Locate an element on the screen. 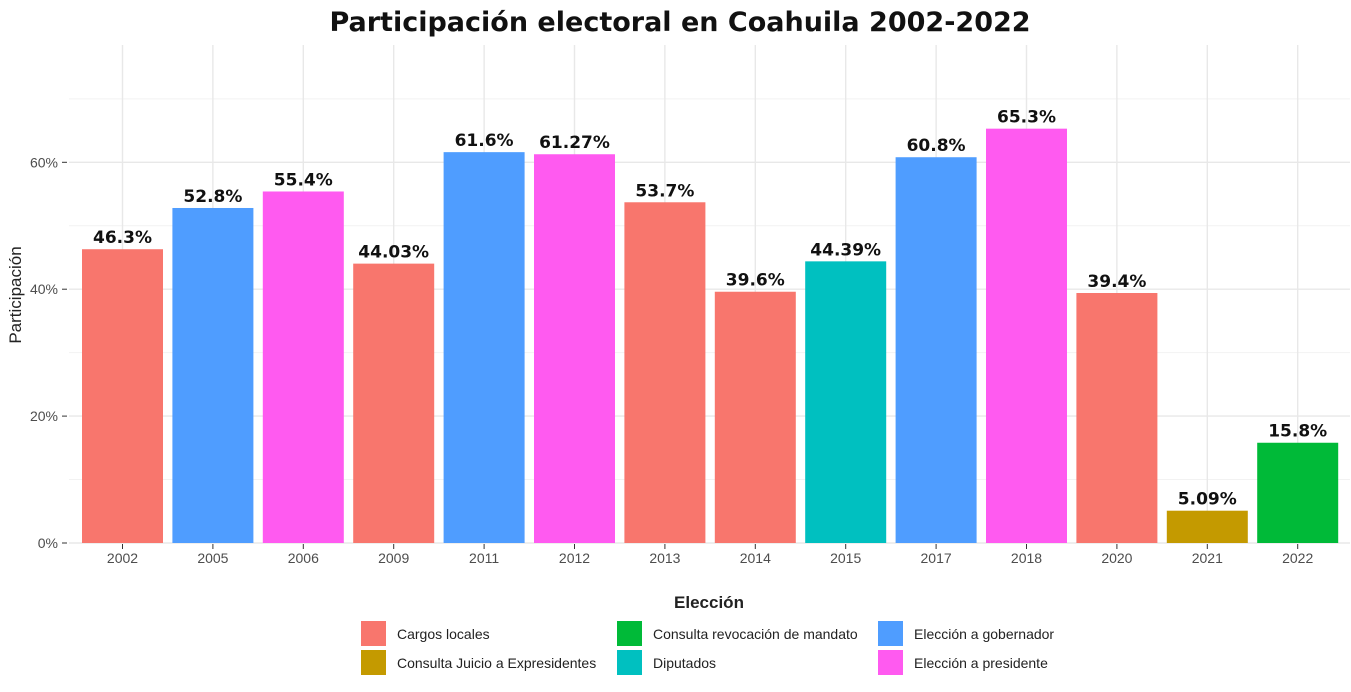 The image size is (1351, 692). data-label-2005: 52.8% is located at coordinates (212, 197).